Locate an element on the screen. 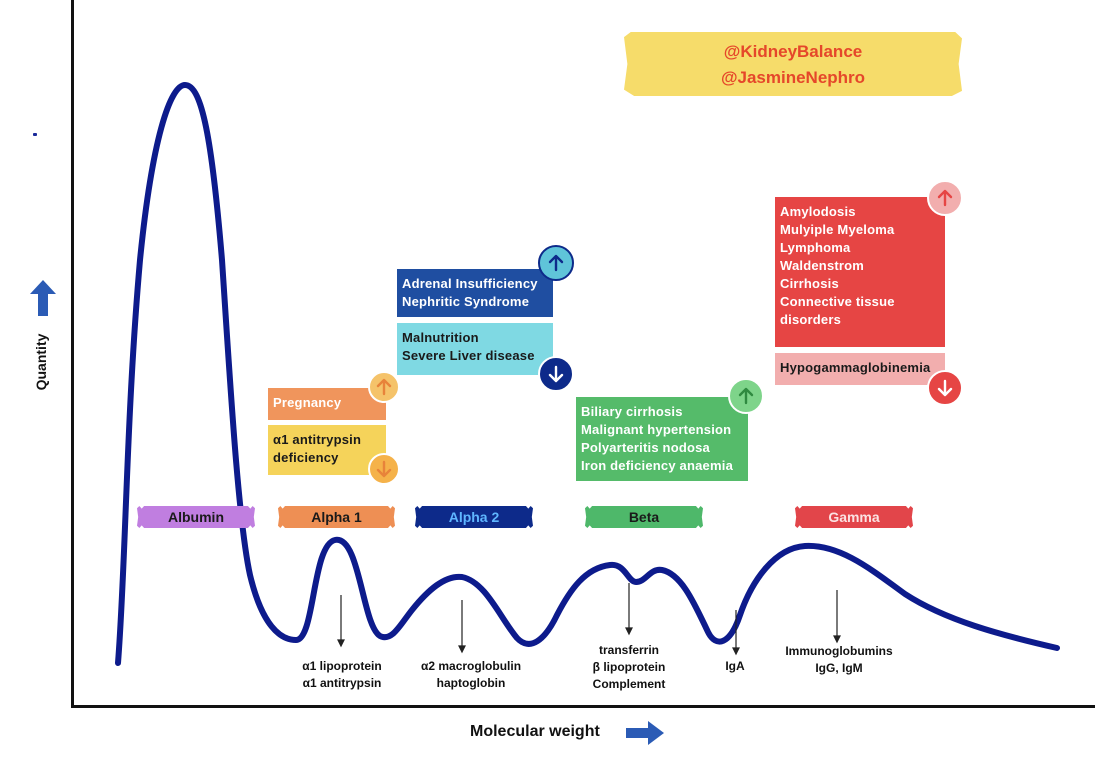 This screenshot has height=757, width=1095. gamma-decrease-box: Hypogammaglobinemia is located at coordinates (860, 369).